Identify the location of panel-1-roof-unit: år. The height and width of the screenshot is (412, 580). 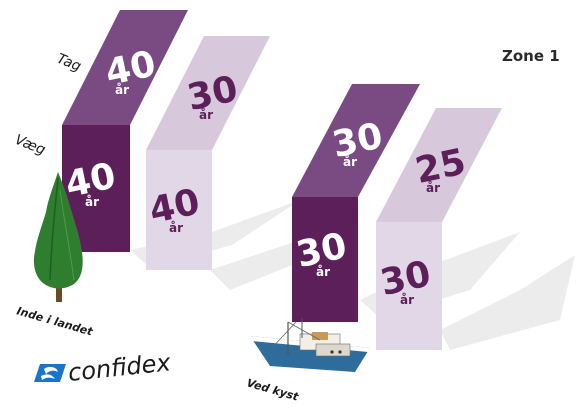
(122, 90).